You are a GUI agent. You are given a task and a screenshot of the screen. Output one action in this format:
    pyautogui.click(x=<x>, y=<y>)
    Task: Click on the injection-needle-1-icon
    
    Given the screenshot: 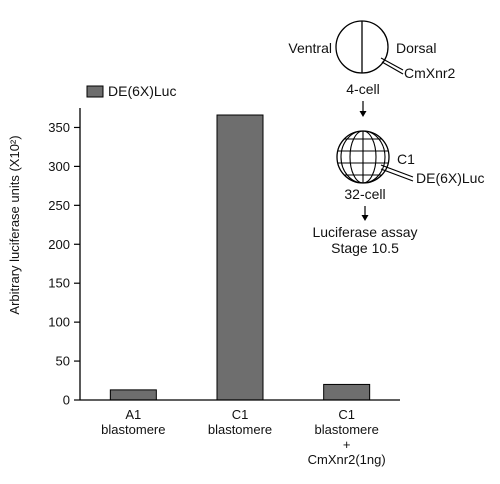 What is the action you would take?
    pyautogui.click(x=392, y=66)
    